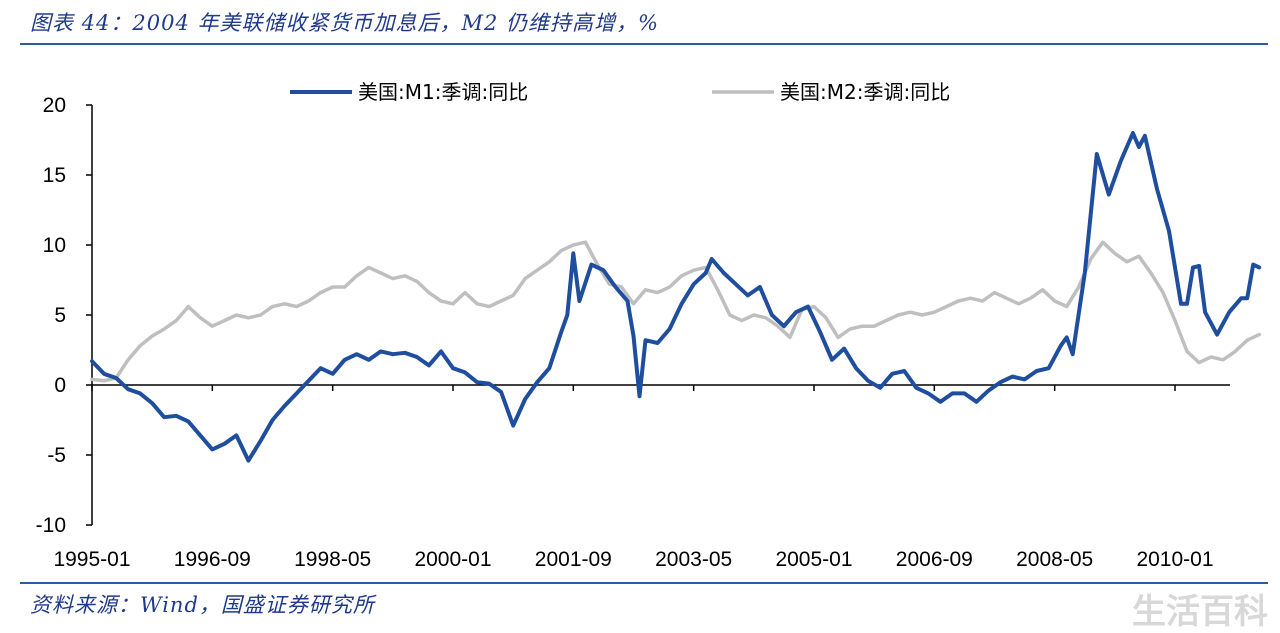 This screenshot has height=633, width=1280. Describe the element at coordinates (1200, 612) in the screenshot. I see `watermark: 生活百科` at that location.